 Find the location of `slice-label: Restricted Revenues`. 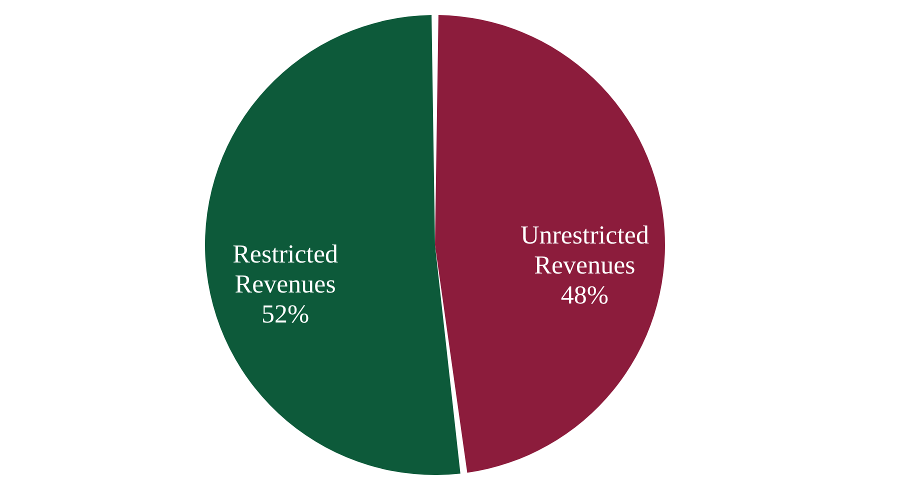

slice-label: Restricted Revenues is located at coordinates (285, 268).